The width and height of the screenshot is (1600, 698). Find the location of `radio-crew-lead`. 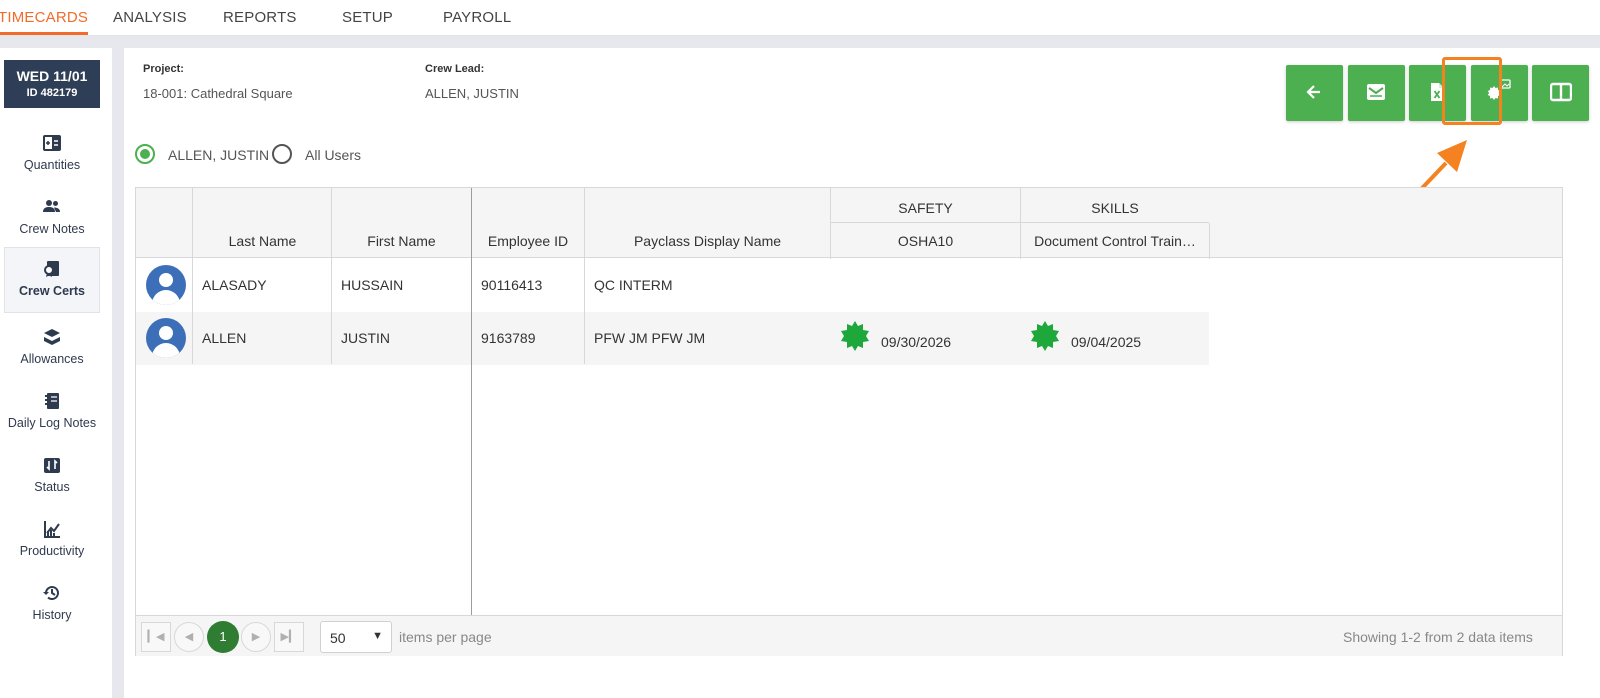

radio-crew-lead is located at coordinates (145, 154).